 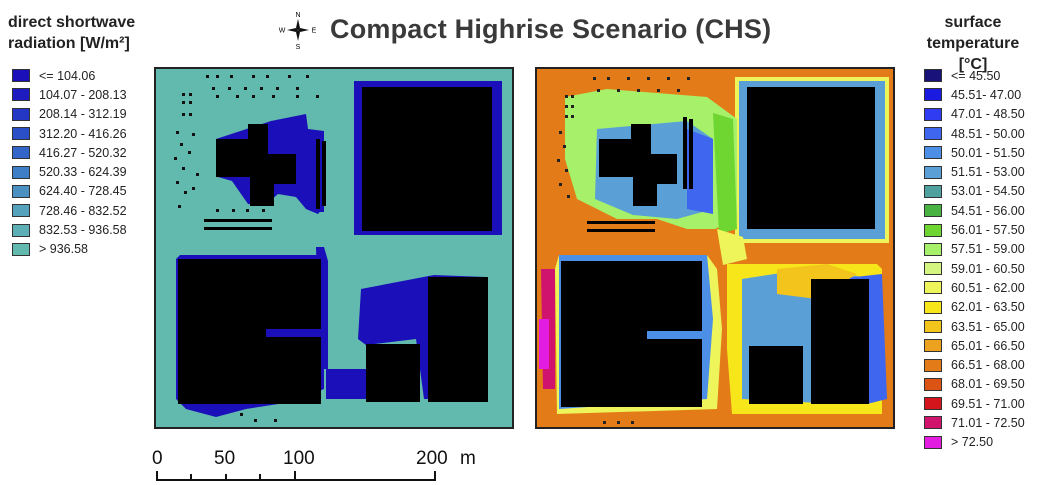 I want to click on temperature-legend-item: > 72.50, so click(x=974, y=442).